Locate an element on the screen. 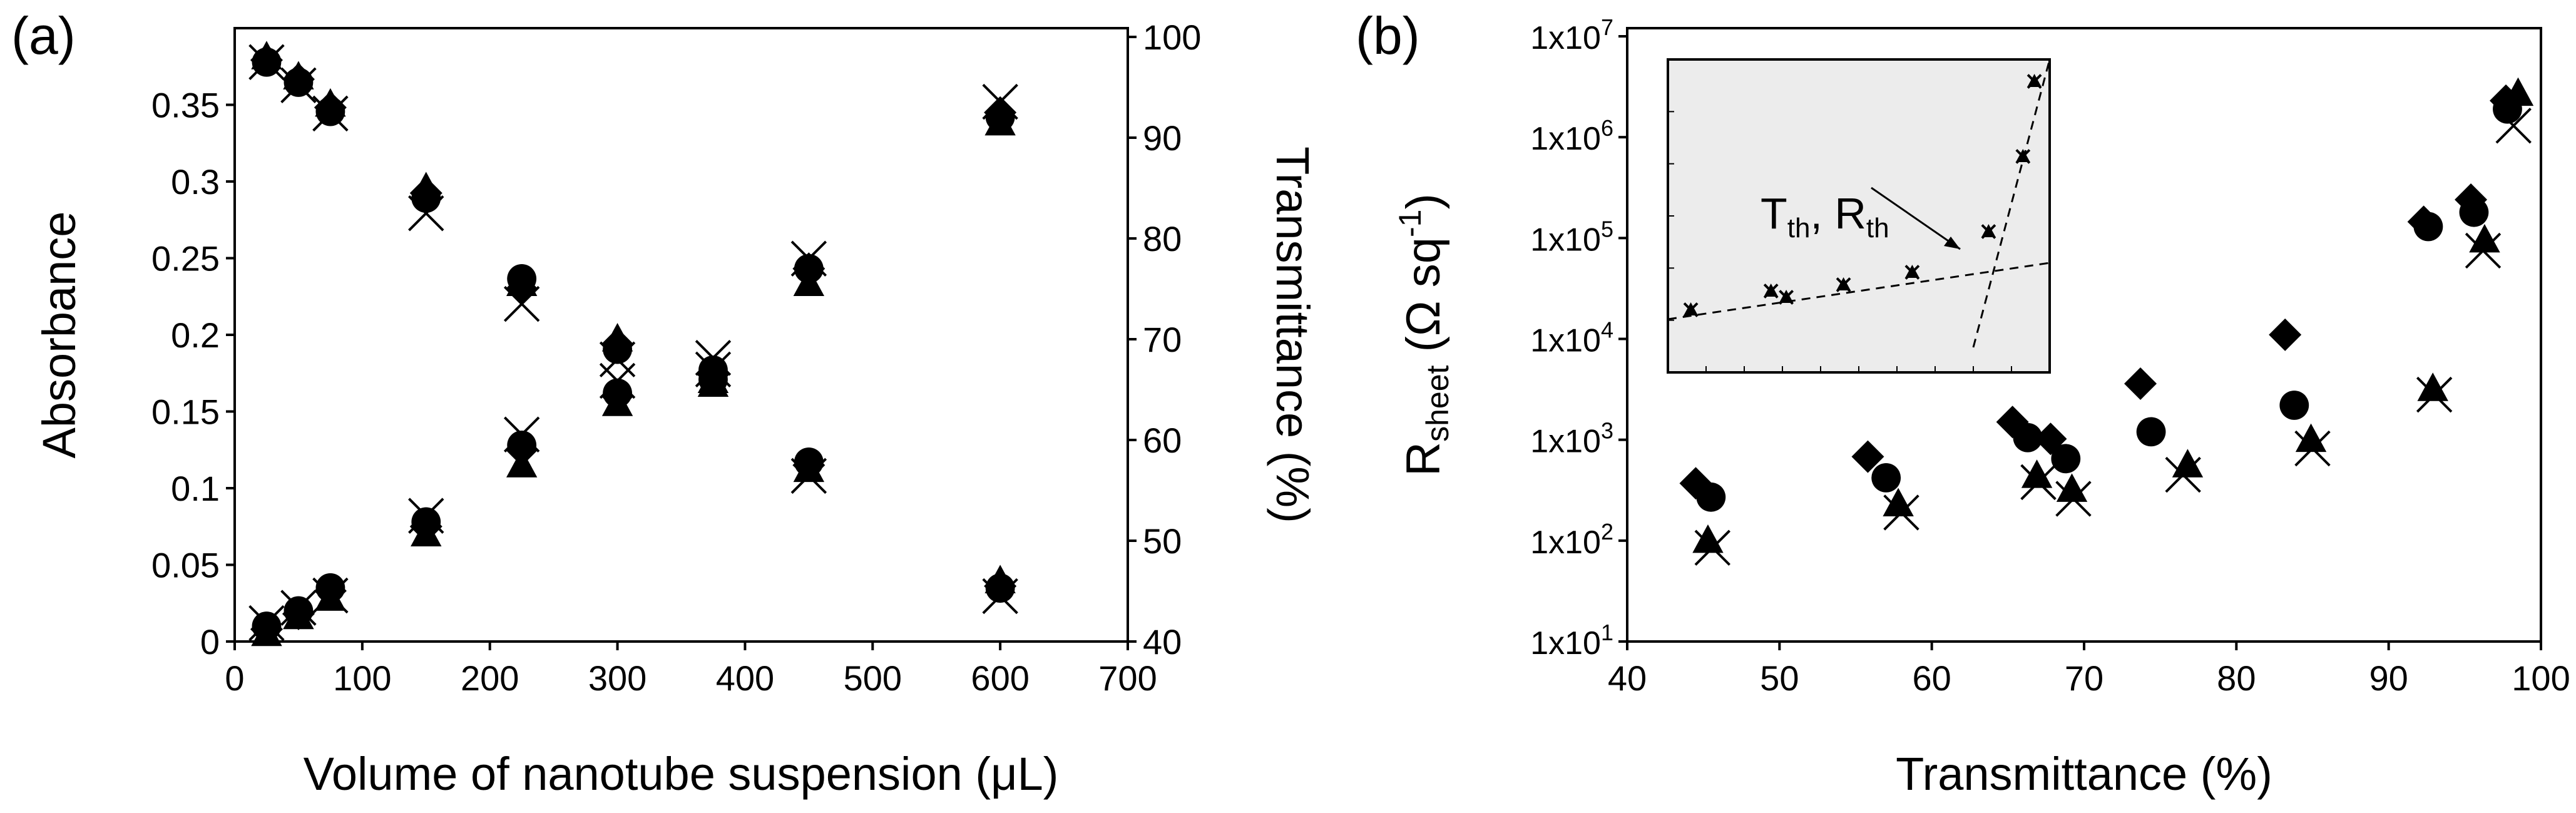 The image size is (2576, 813). y-tick-label: 1x10⁵ is located at coordinates (1572, 237).